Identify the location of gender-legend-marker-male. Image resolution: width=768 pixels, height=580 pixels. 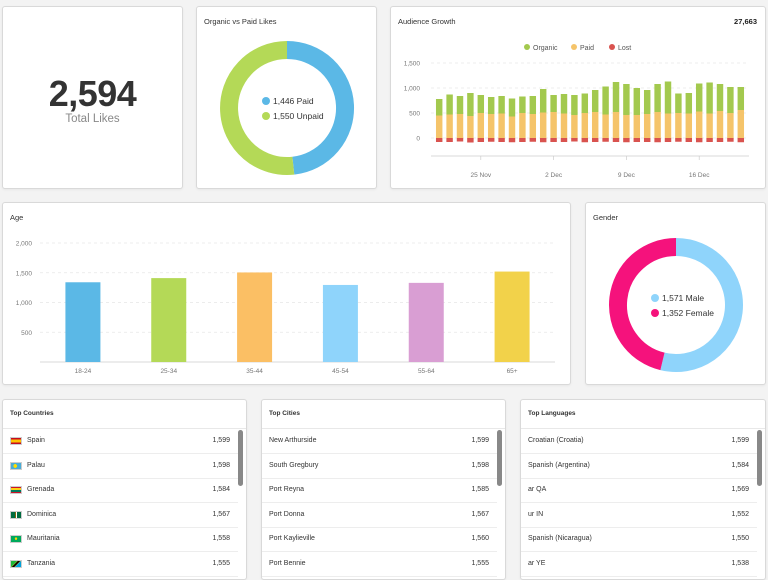
(655, 298).